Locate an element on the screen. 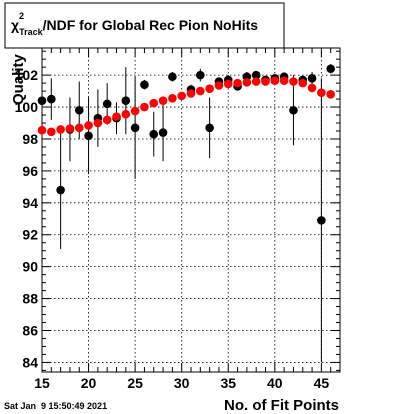 The height and width of the screenshot is (414, 400). x-tick-label: 40 is located at coordinates (275, 383).